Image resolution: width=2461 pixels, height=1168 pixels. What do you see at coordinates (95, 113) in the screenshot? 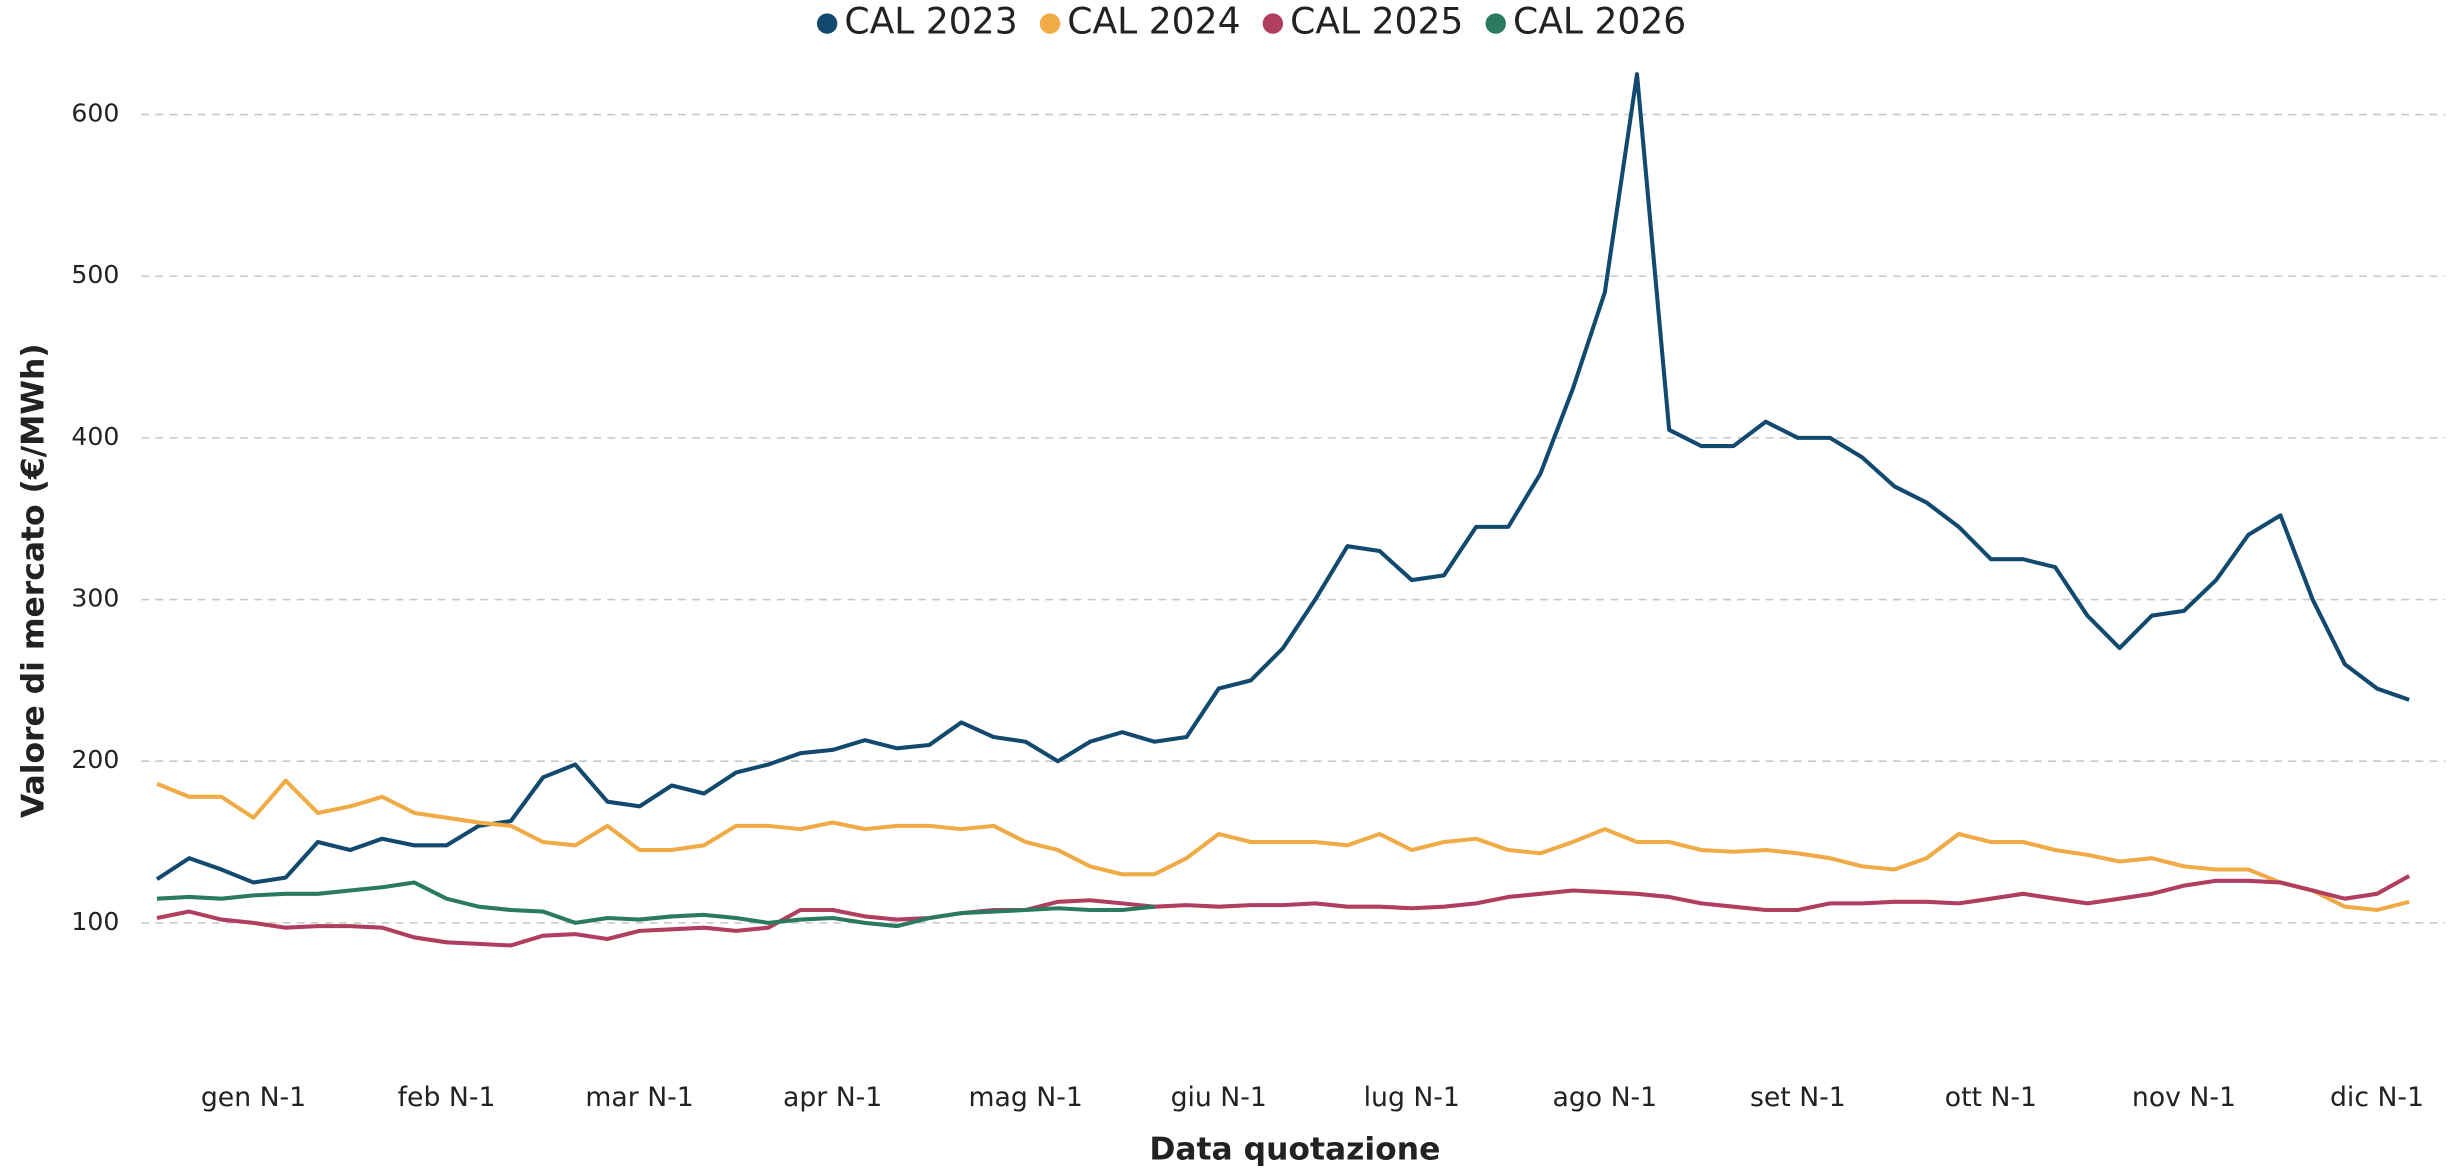
I see `y-tick-label: 600` at bounding box center [95, 113].